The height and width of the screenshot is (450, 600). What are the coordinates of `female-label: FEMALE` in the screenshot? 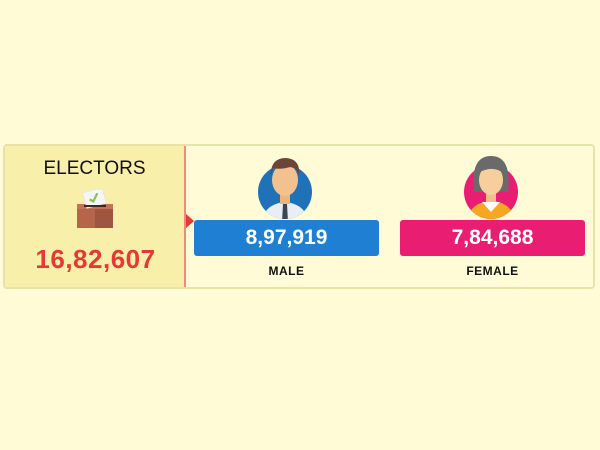 It's located at (492, 271).